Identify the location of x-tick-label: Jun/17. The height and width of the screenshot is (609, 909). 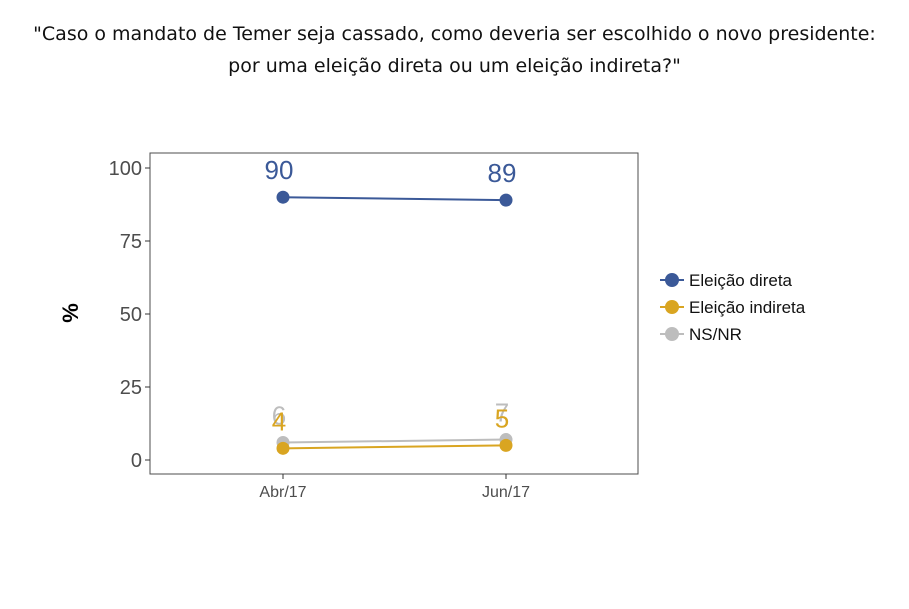
(506, 492).